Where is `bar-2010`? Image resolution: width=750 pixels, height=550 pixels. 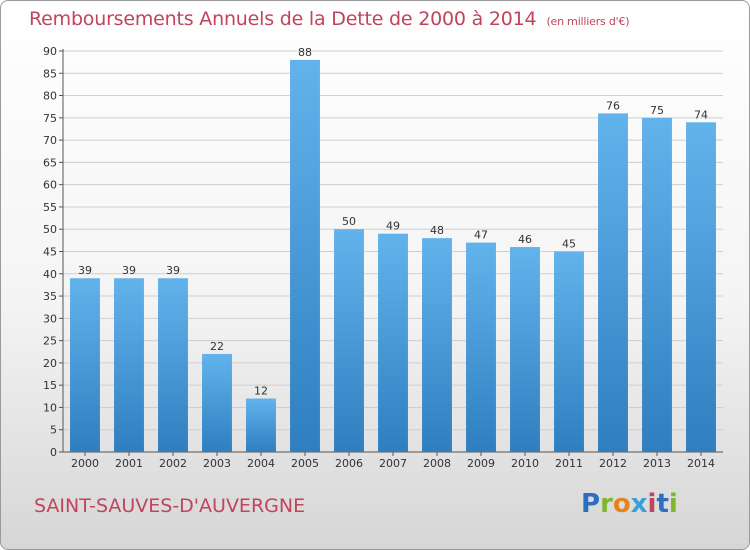
bar-2010 is located at coordinates (525, 349).